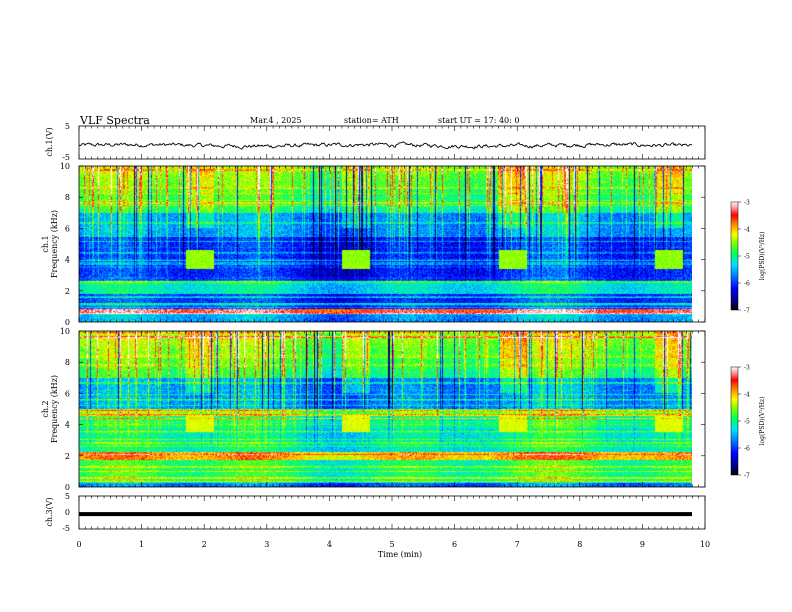  I want to click on ch3-ytick-top: 5, so click(67, 496).